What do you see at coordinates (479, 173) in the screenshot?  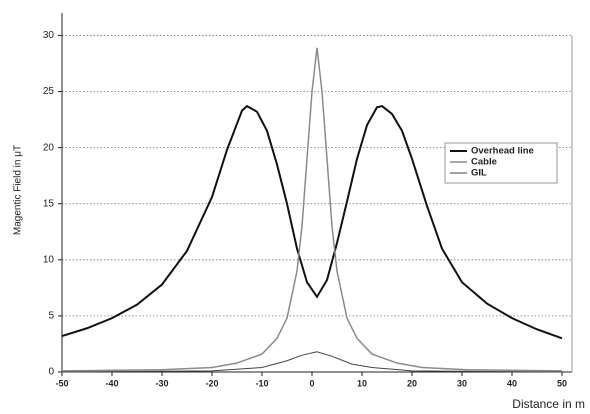 I see `legend-label: GIL` at bounding box center [479, 173].